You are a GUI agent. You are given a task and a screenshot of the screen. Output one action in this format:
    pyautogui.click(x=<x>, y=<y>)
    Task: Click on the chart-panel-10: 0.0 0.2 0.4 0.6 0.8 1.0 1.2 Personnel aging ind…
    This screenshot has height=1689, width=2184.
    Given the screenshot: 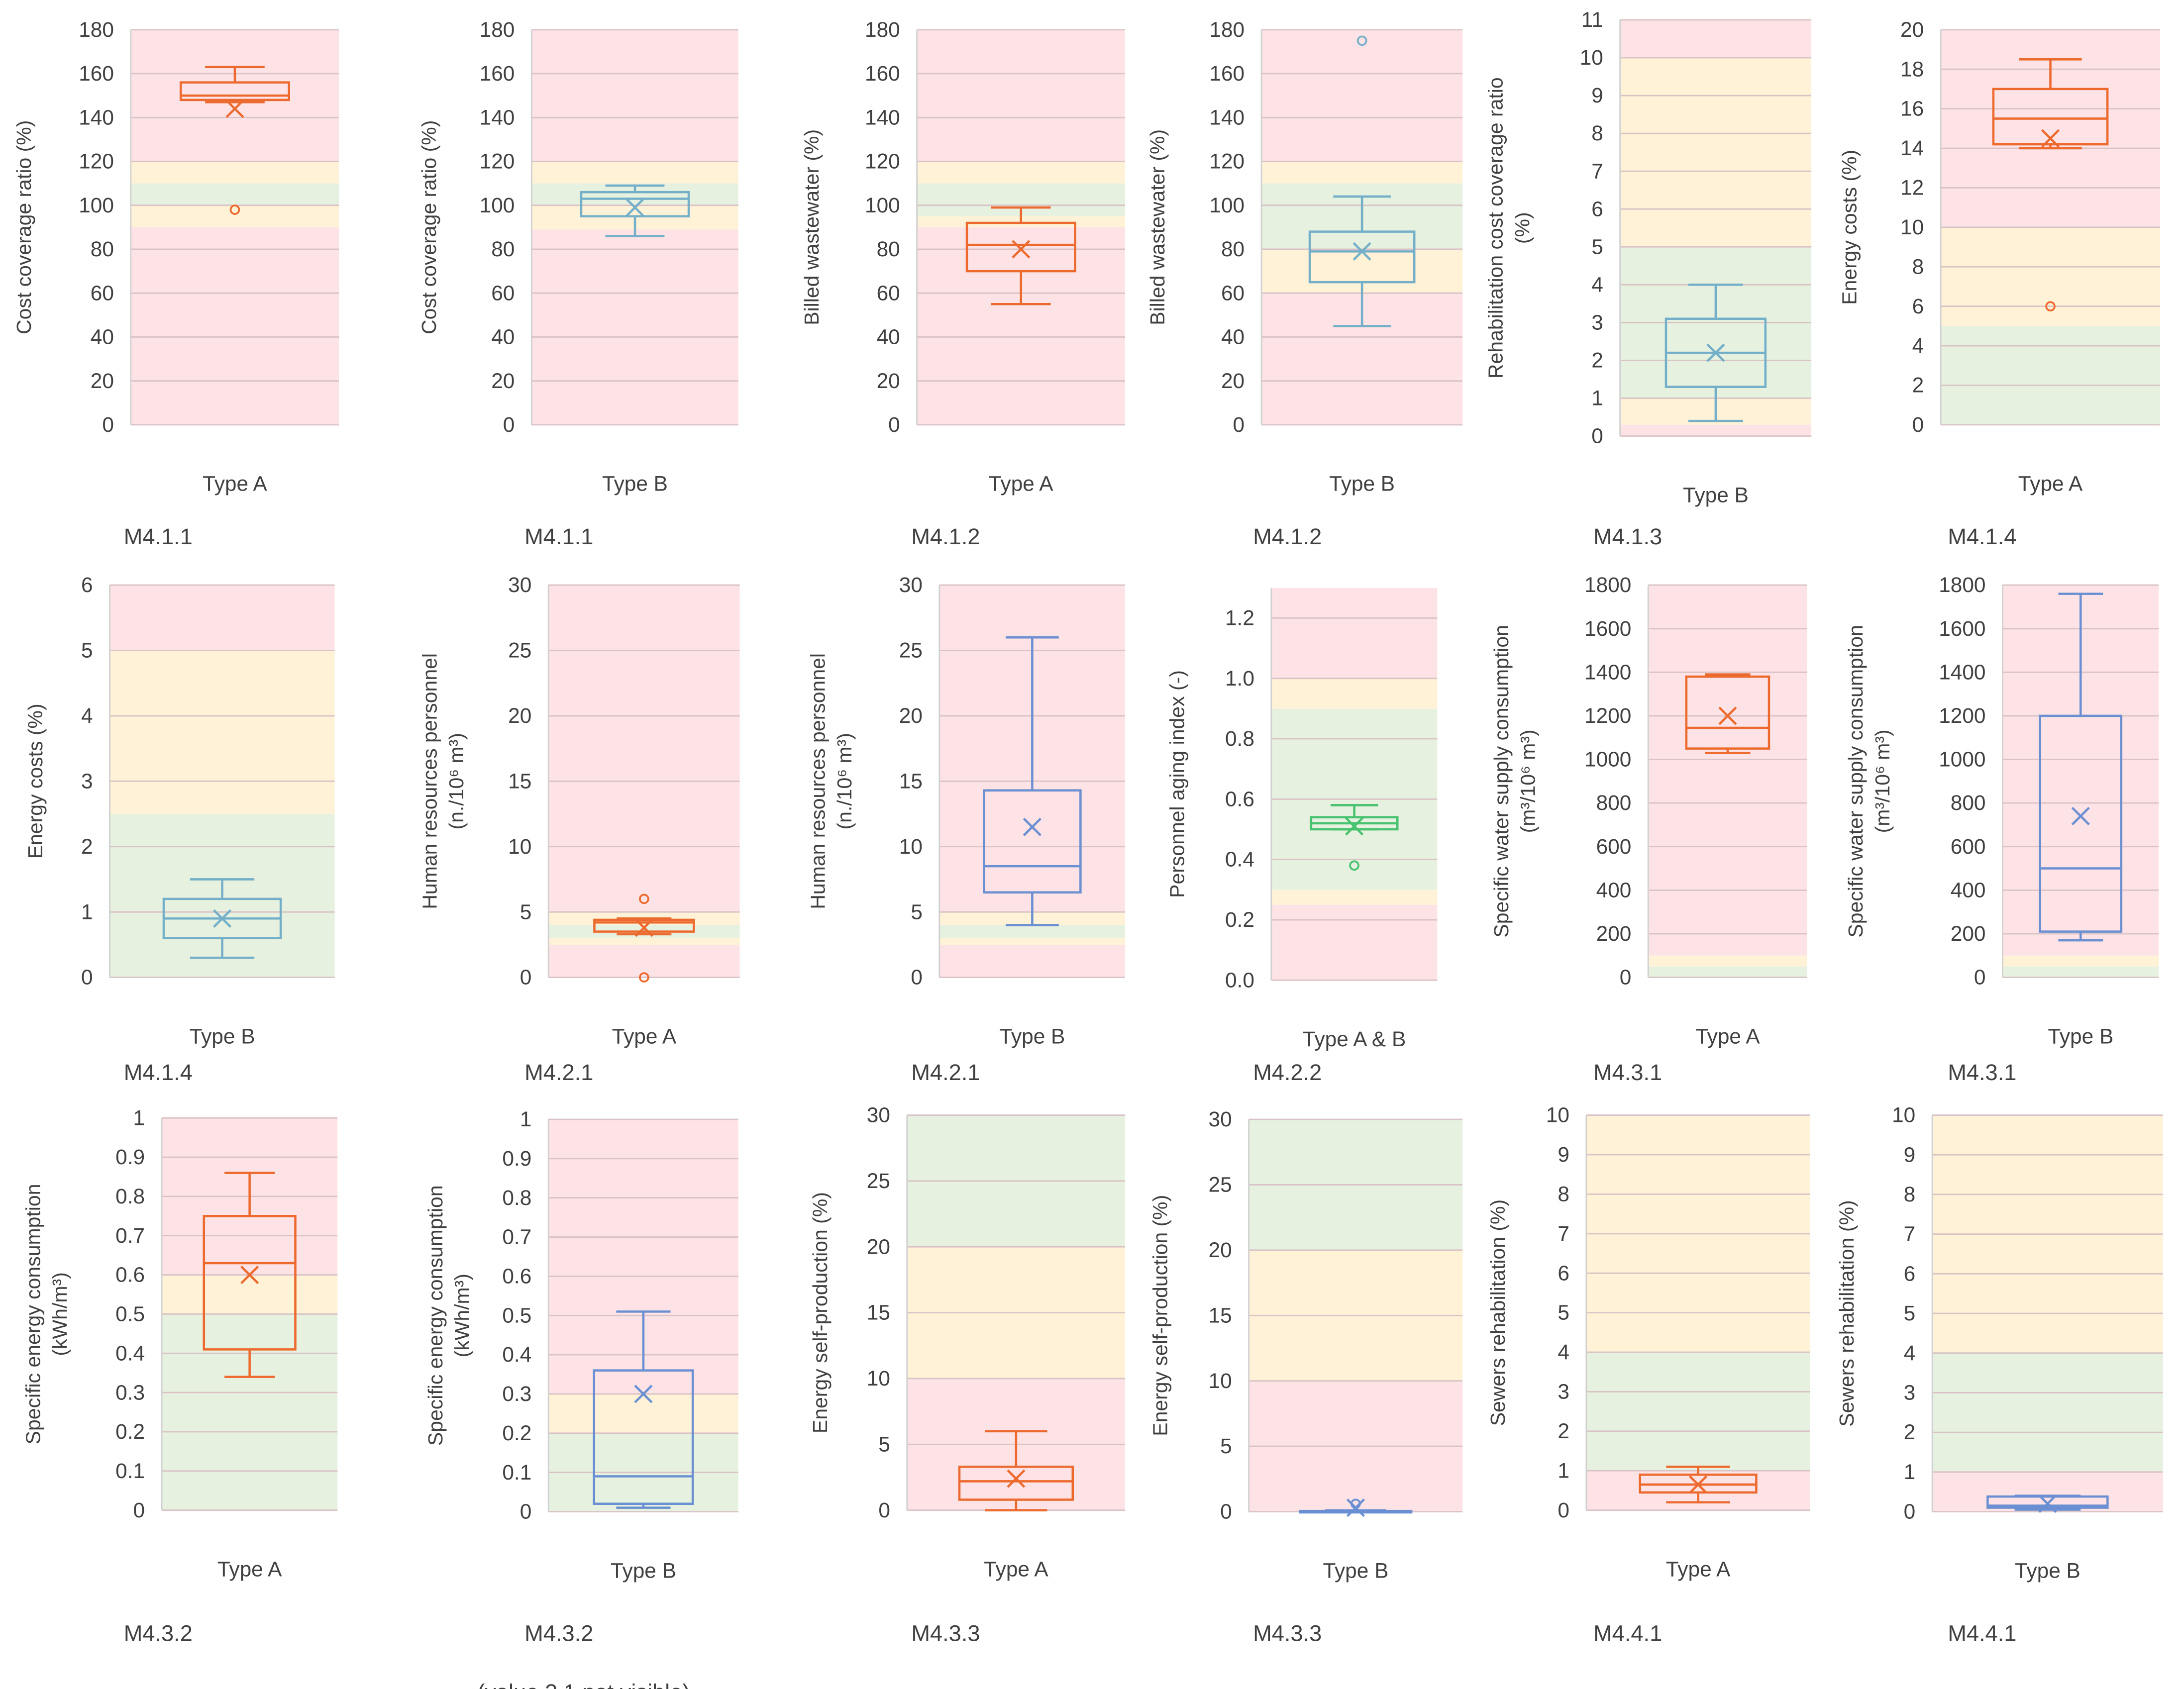 What is the action you would take?
    pyautogui.click(x=1302, y=836)
    